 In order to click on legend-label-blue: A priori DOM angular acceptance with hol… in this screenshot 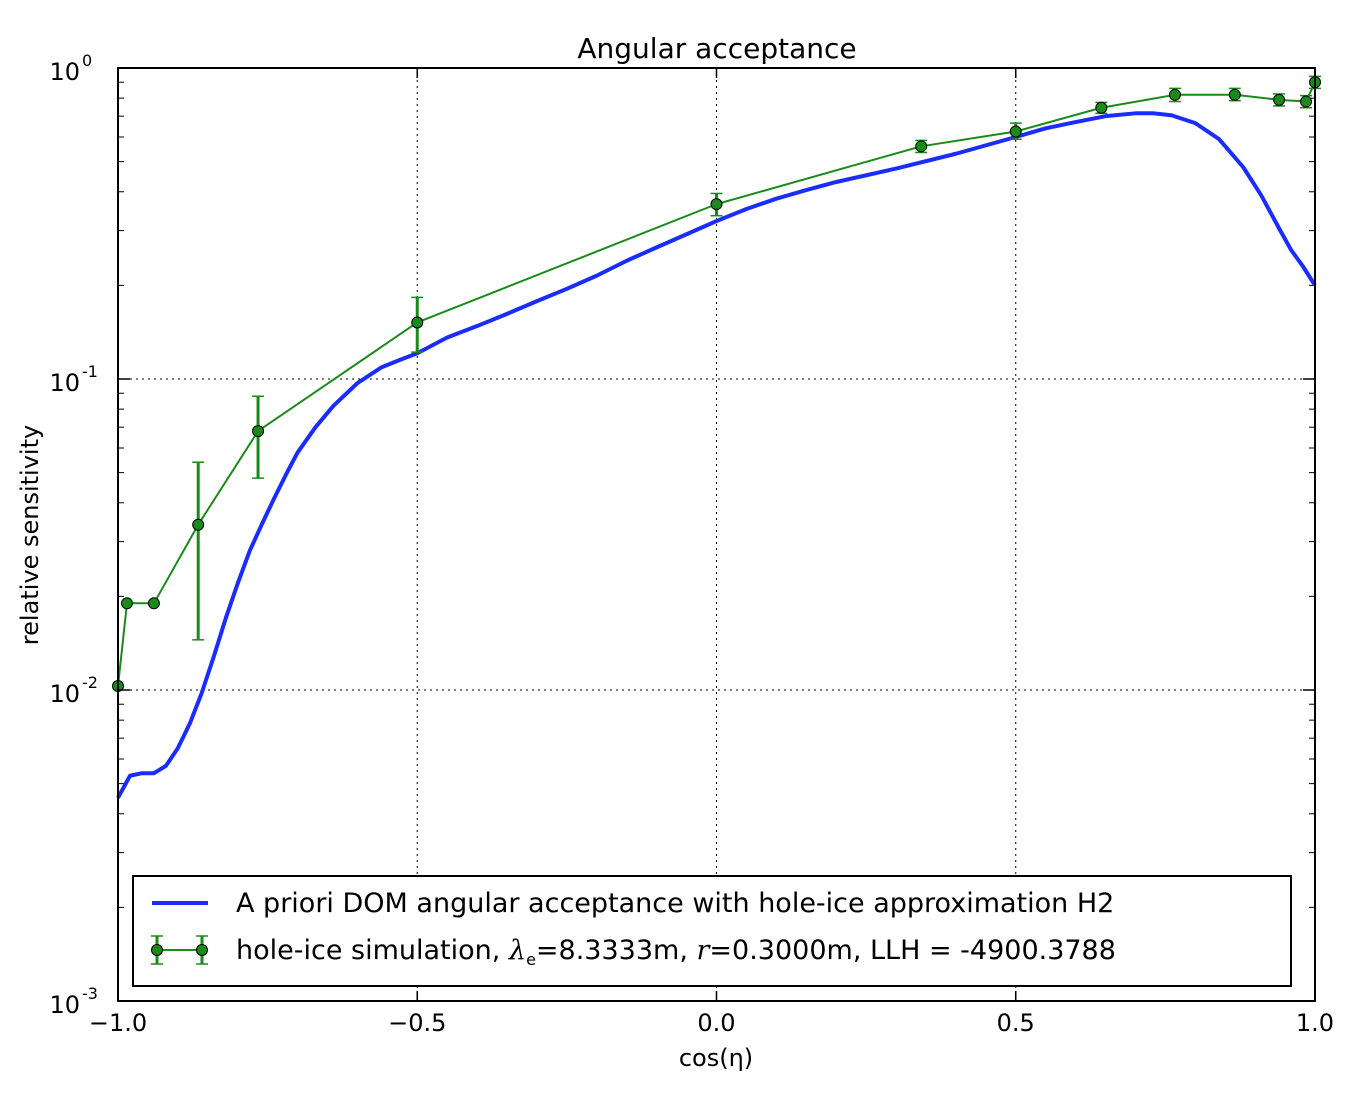, I will do `click(675, 903)`.